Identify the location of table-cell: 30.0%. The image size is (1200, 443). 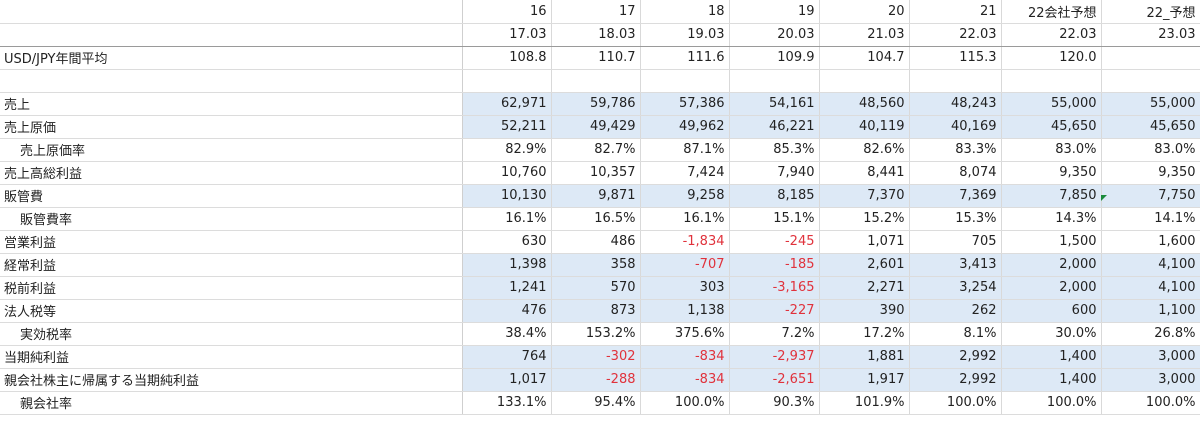
(1051, 334).